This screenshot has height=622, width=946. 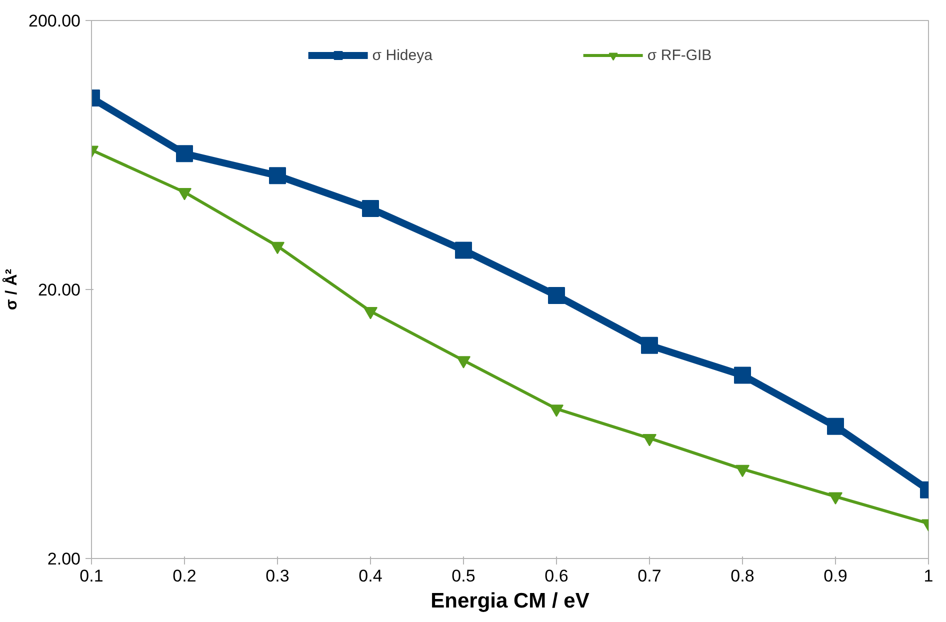 What do you see at coordinates (370, 576) in the screenshot?
I see `x-tick-label: 0.4` at bounding box center [370, 576].